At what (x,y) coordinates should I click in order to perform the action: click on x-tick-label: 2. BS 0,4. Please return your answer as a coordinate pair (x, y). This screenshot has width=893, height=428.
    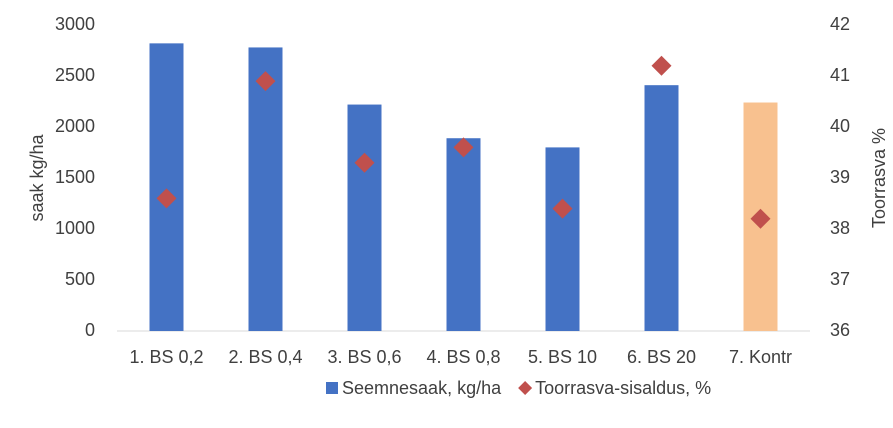
    Looking at the image, I should click on (265, 357).